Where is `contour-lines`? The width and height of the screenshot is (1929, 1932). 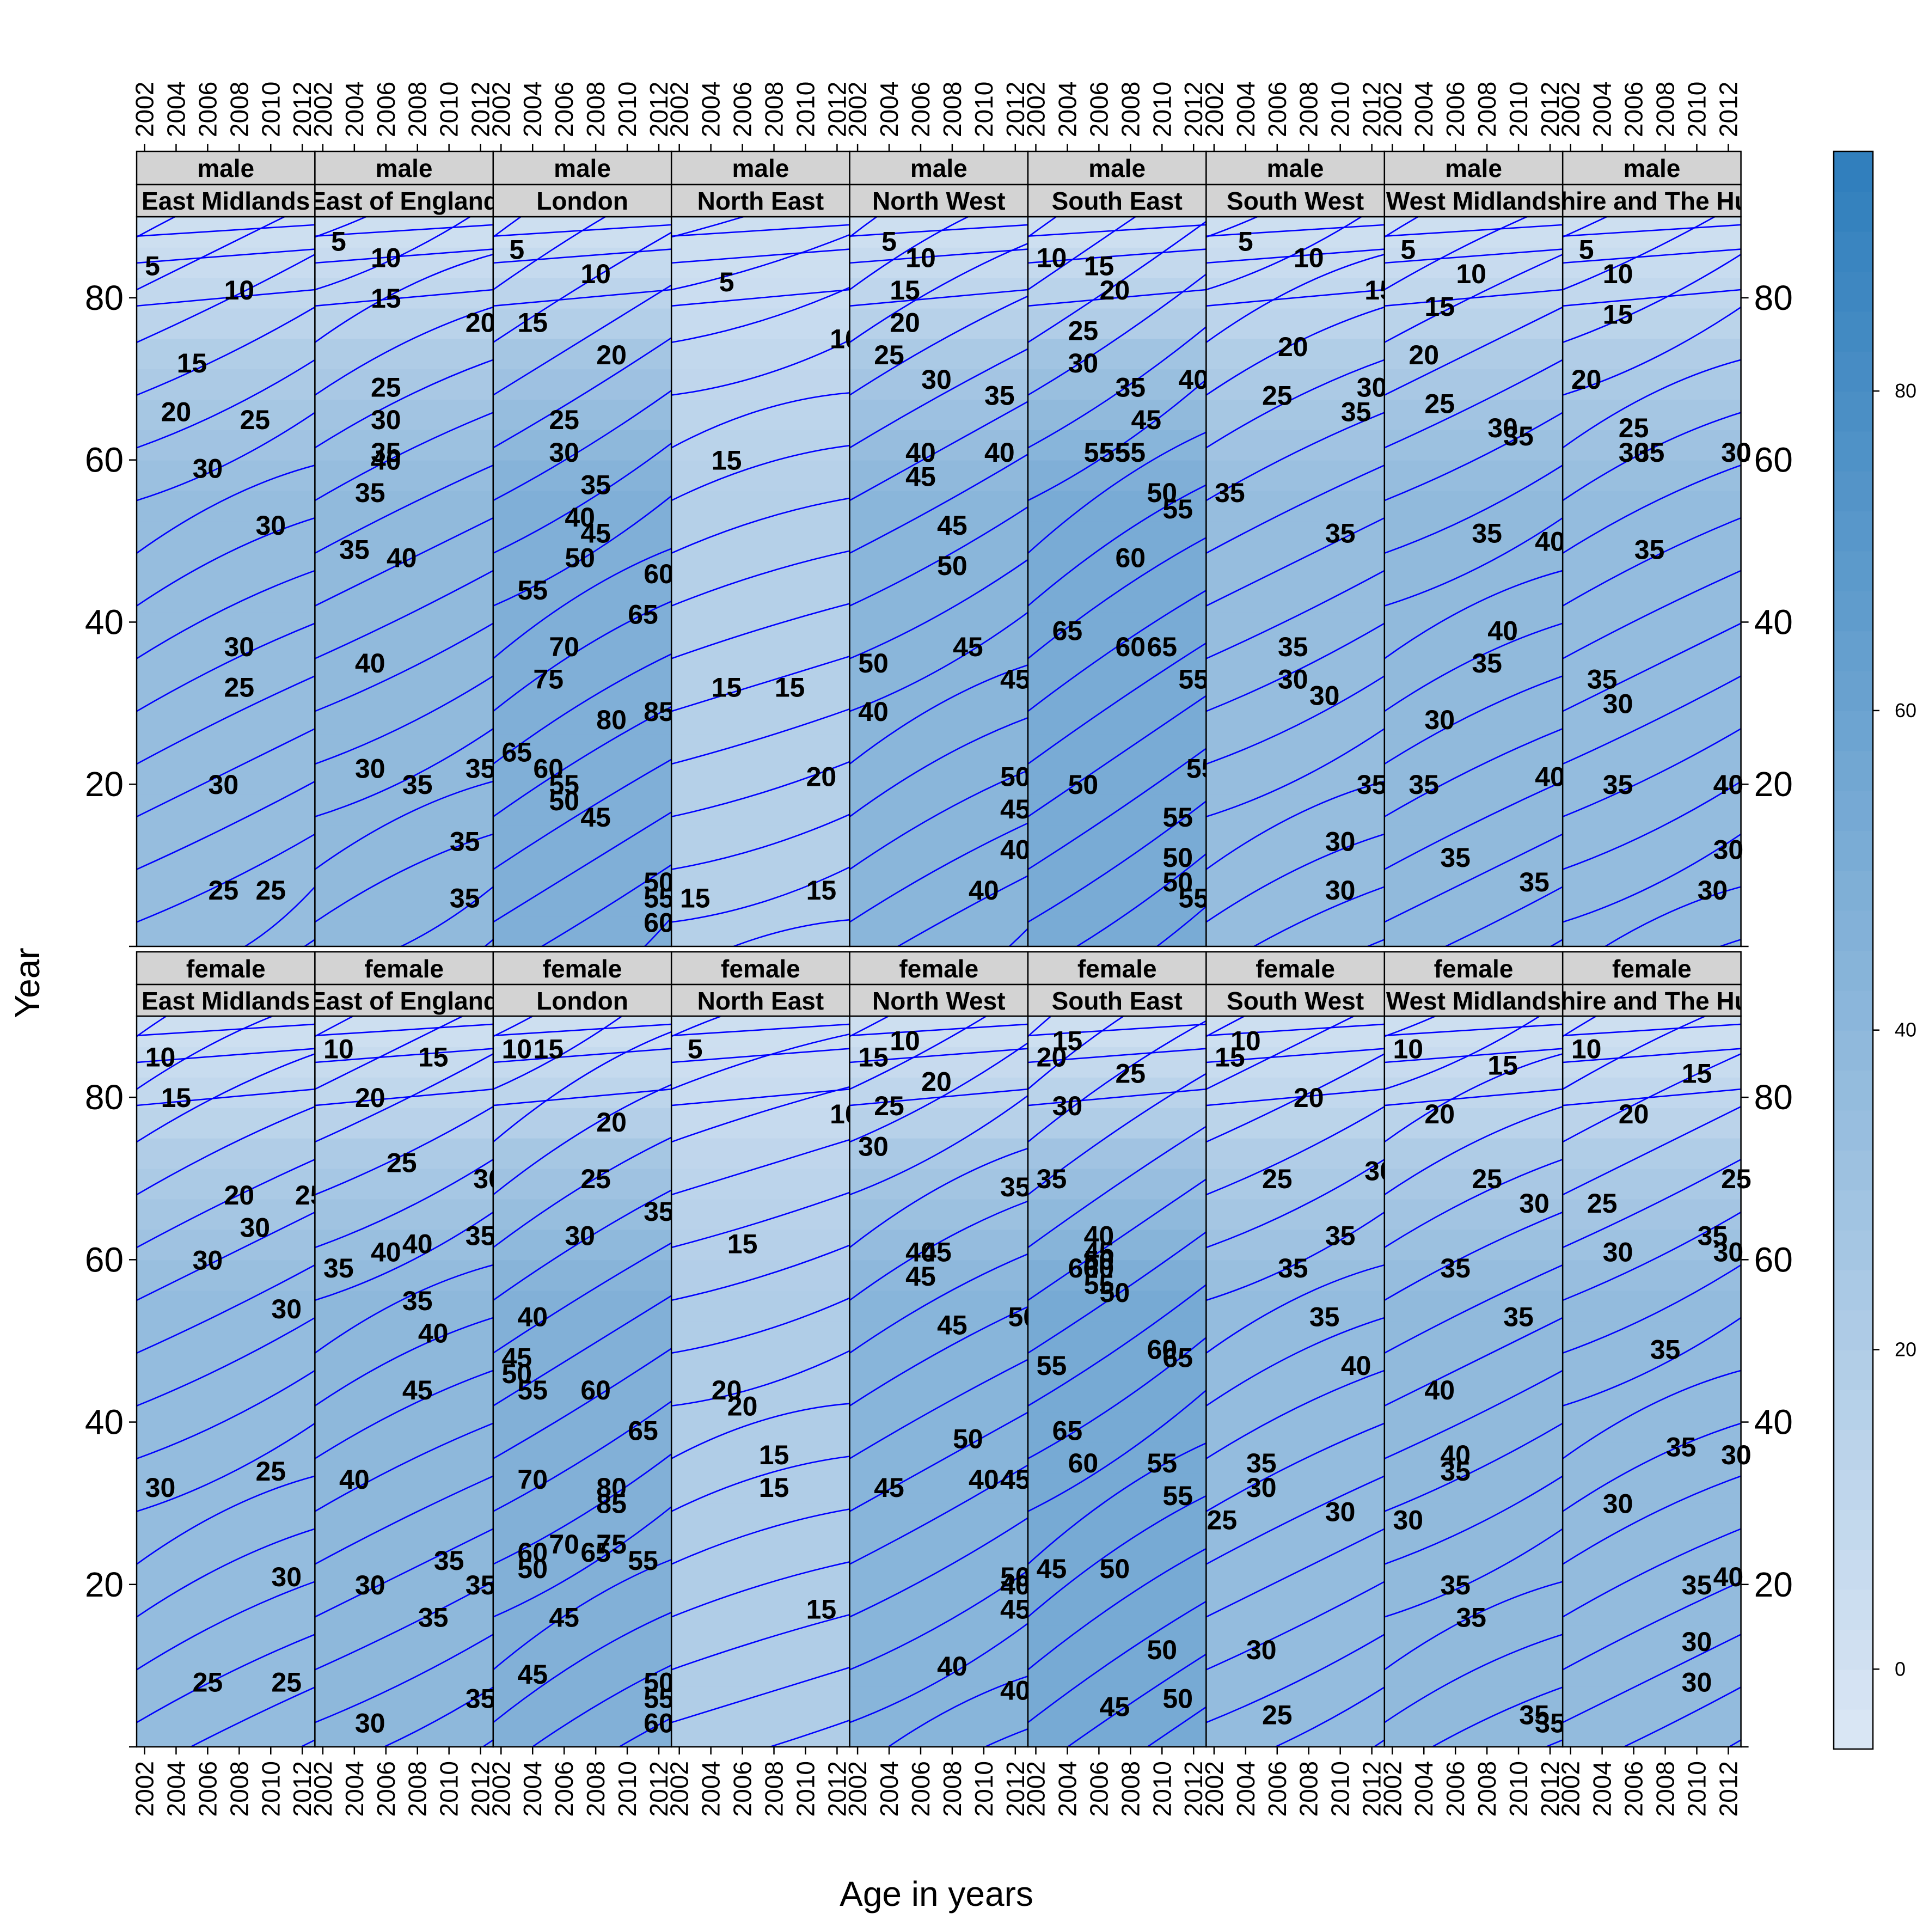 contour-lines is located at coordinates (226, 1382).